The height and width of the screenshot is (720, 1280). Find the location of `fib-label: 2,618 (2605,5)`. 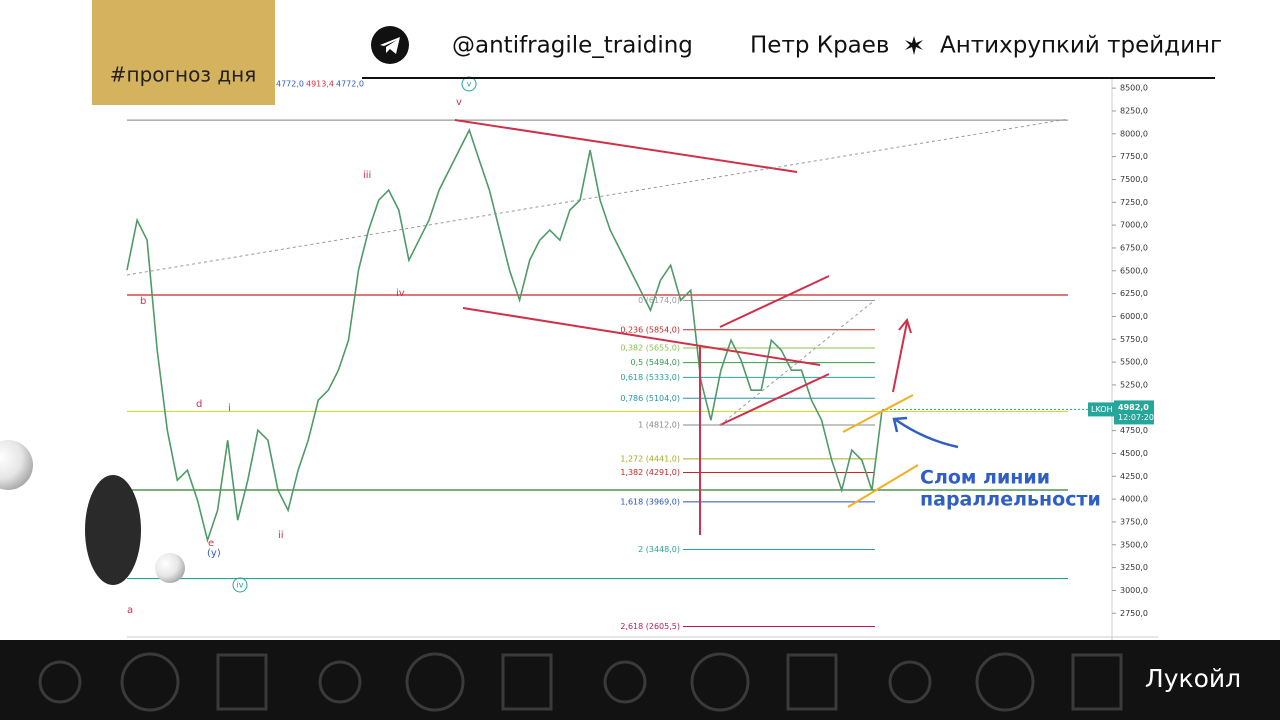

fib-label: 2,618 (2605,5) is located at coordinates (650, 626).